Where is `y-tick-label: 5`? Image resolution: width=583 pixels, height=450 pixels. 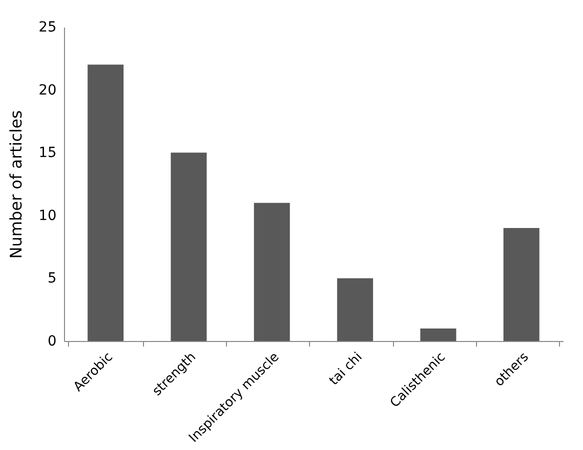
y-tick-label: 5 is located at coordinates (52, 278).